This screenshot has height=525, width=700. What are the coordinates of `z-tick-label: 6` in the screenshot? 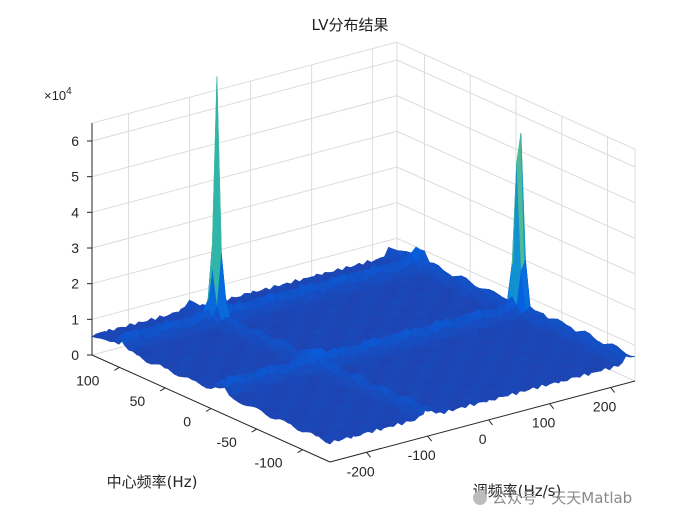 It's located at (75, 141).